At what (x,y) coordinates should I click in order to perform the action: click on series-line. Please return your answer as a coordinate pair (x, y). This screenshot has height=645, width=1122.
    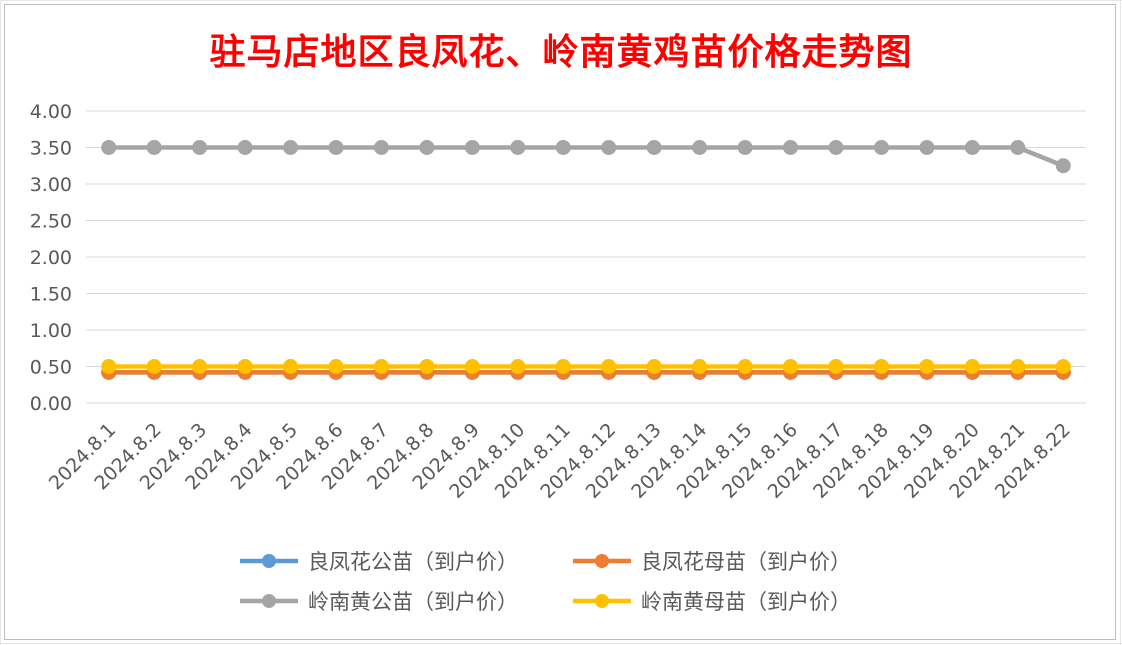
    Looking at the image, I should click on (586, 156).